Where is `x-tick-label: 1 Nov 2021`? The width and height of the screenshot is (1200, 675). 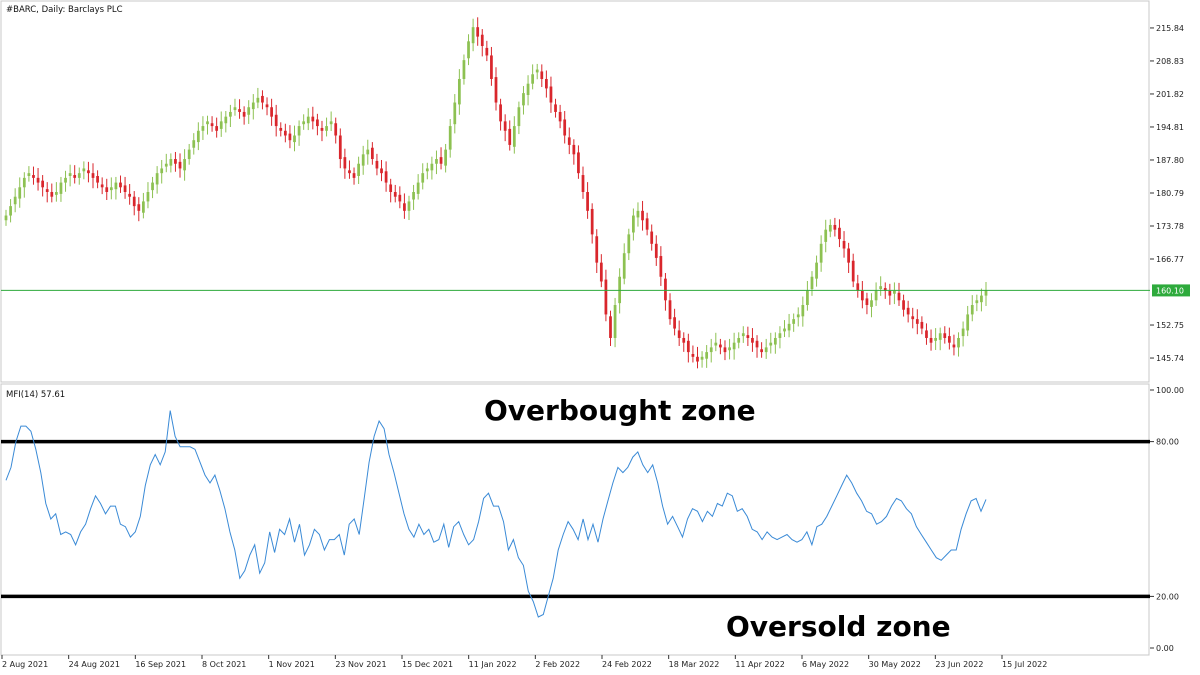 x-tick-label: 1 Nov 2021 is located at coordinates (292, 664).